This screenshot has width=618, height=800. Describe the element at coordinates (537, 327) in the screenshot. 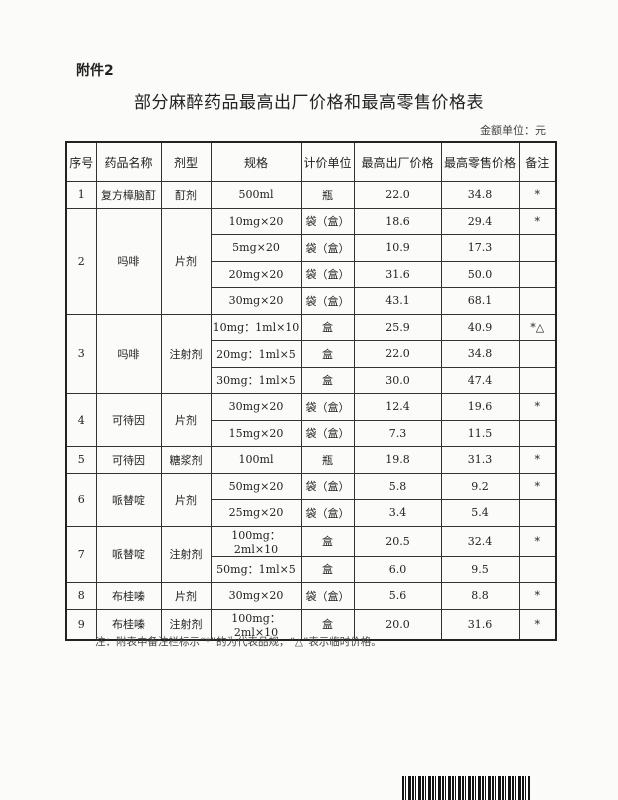

I see `cell-remark: *△` at that location.